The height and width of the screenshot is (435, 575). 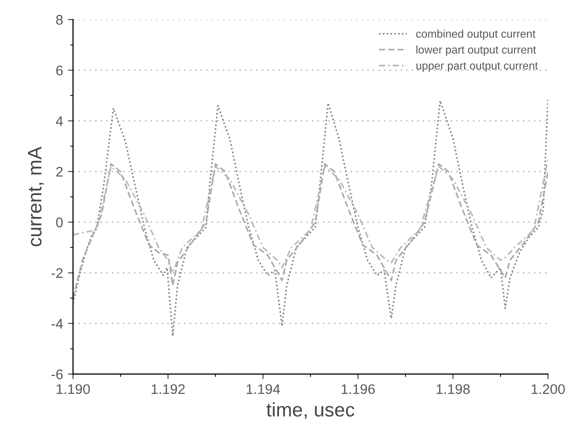 What do you see at coordinates (59, 19) in the screenshot?
I see `y-tick-label: 8` at bounding box center [59, 19].